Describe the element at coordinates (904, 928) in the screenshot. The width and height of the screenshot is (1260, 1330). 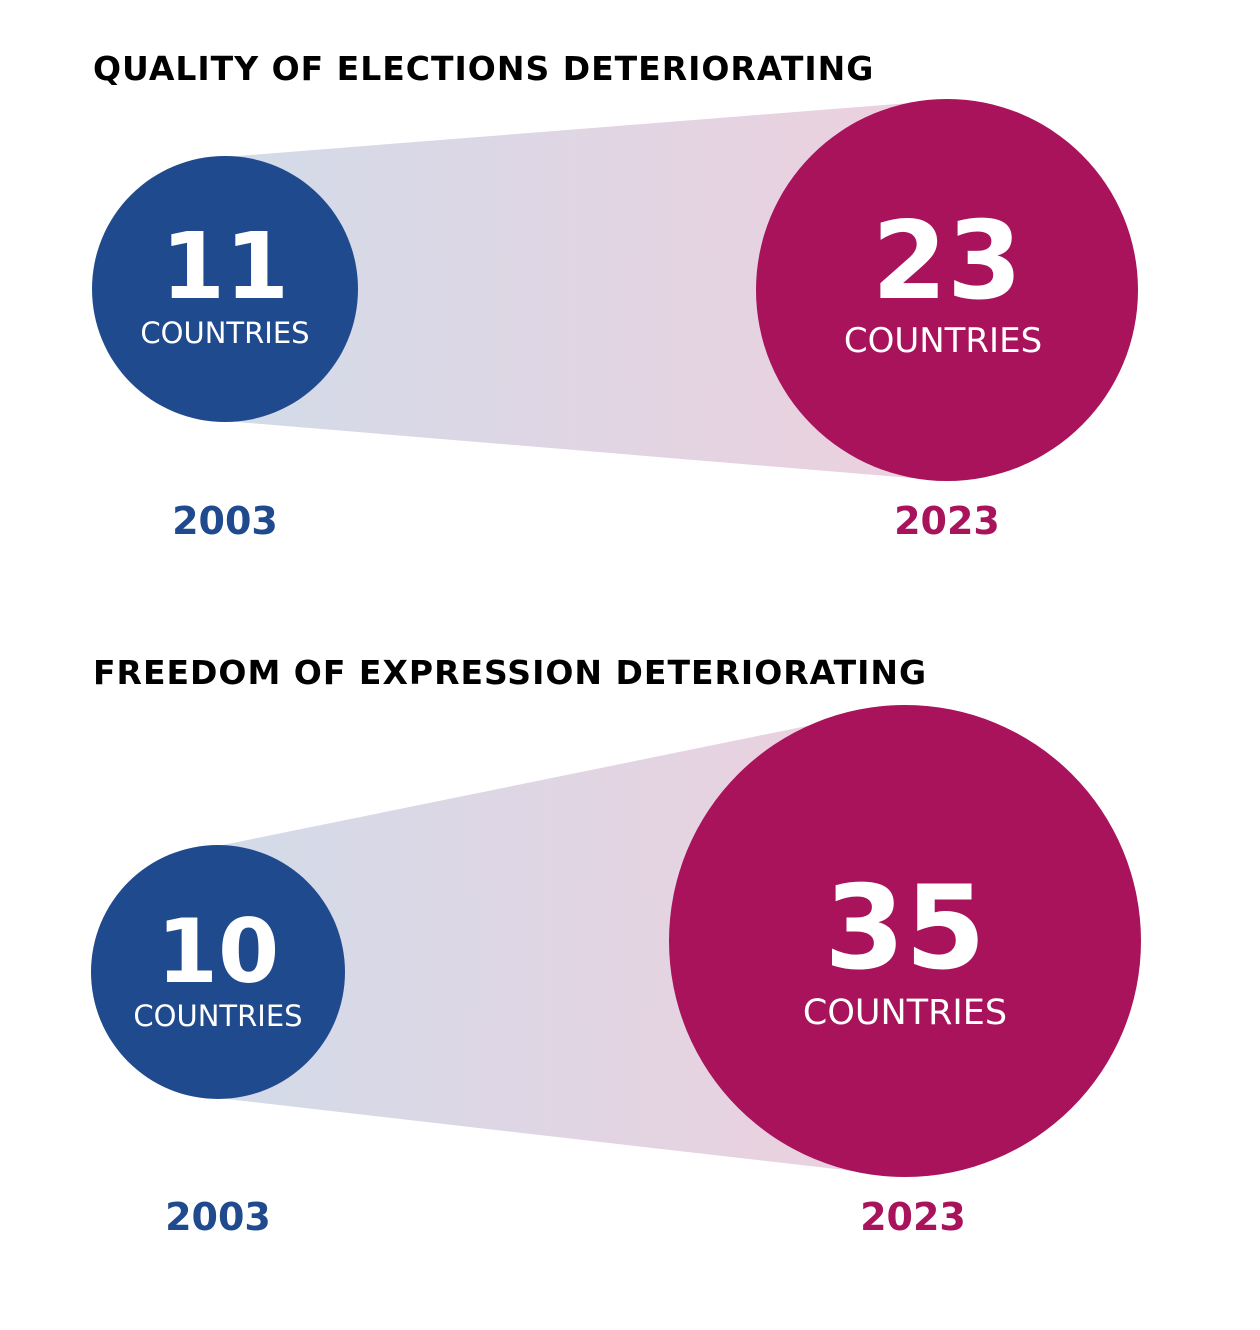
I see `value-label-2023: 35` at that location.